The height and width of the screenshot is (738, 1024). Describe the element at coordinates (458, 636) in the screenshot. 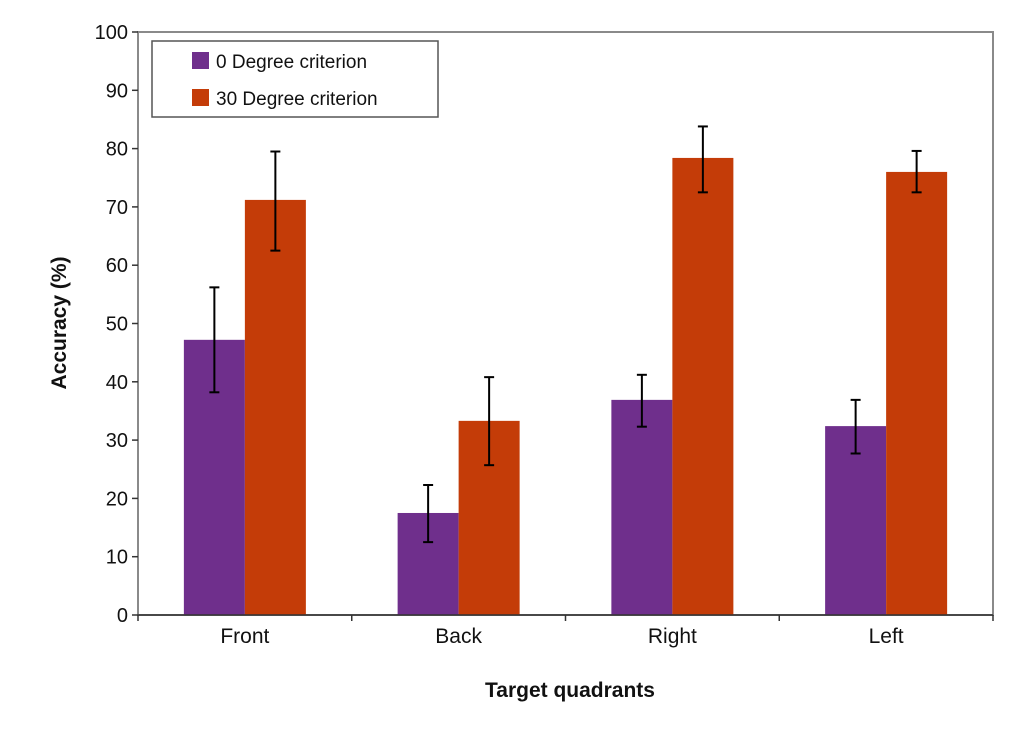

I see `x-tick-label: Back` at that location.